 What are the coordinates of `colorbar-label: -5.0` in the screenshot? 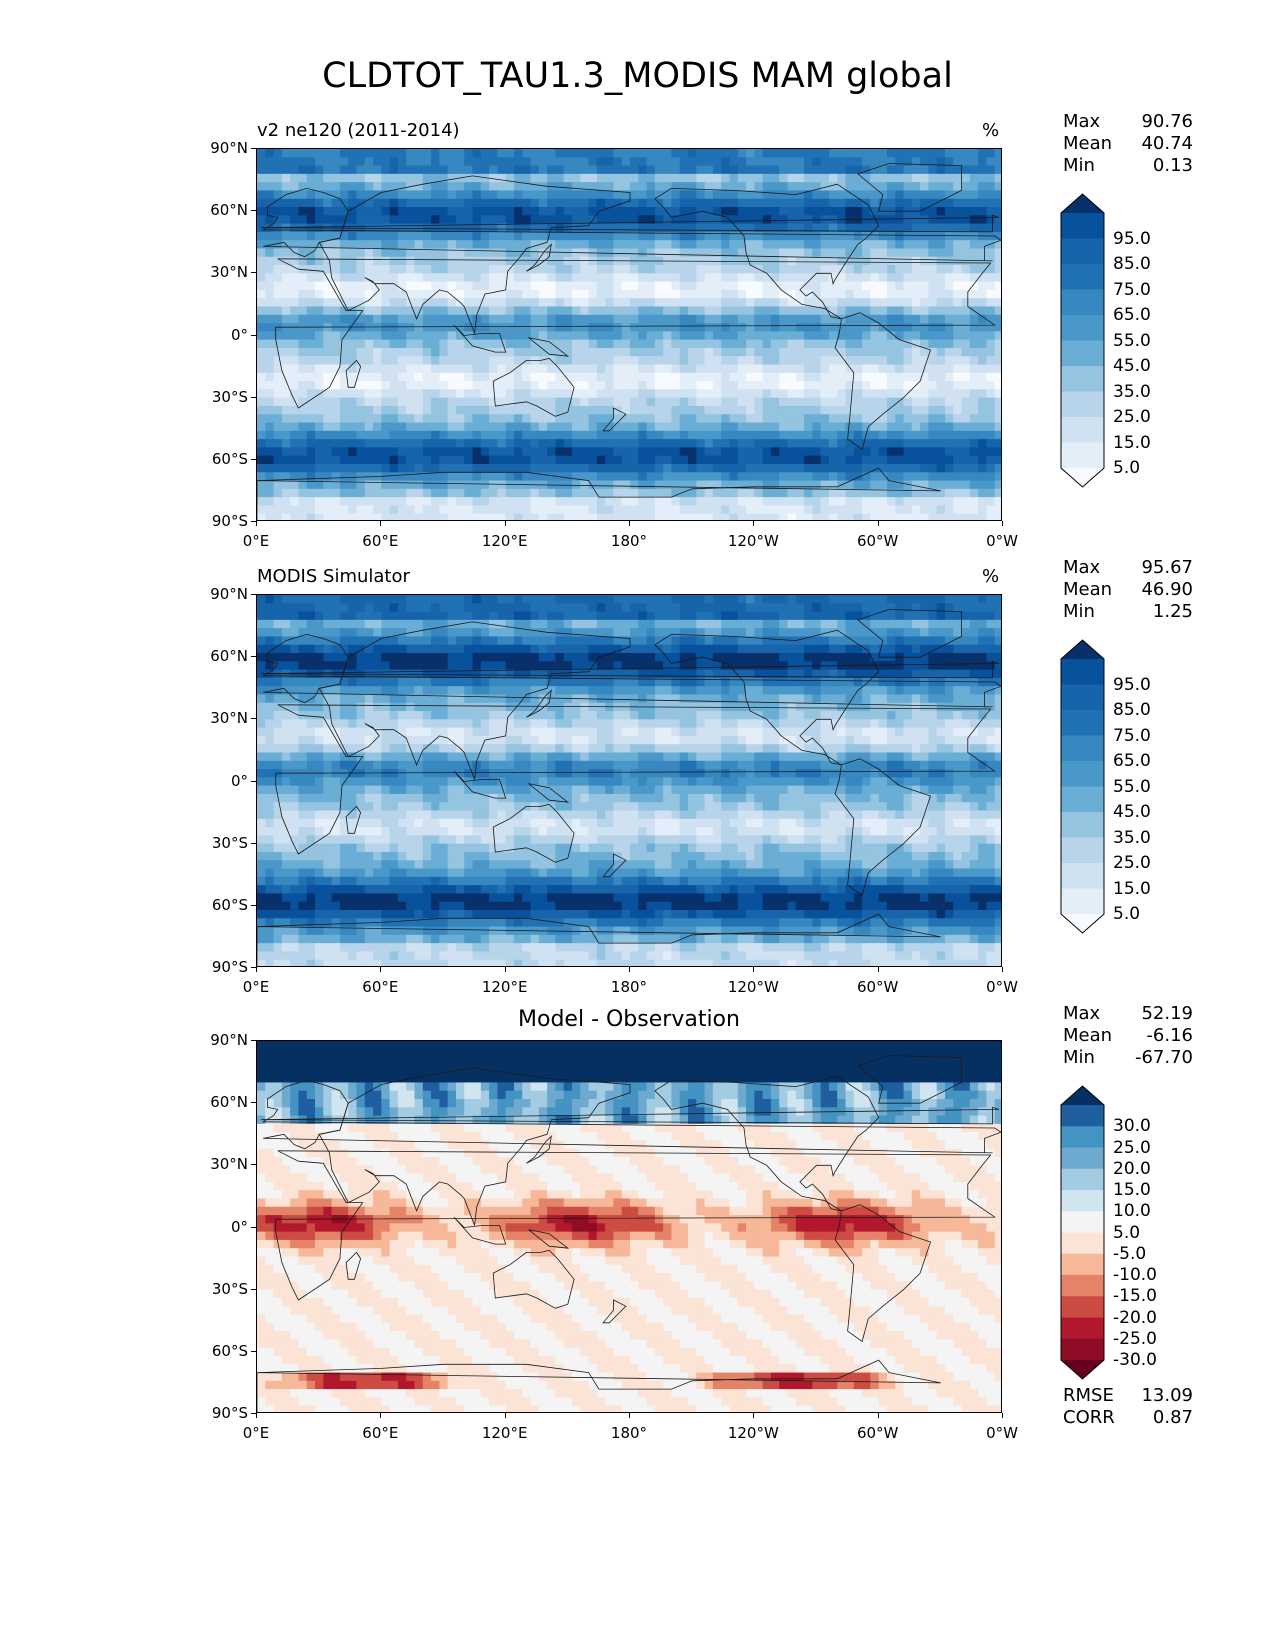 It's located at (1130, 1253).